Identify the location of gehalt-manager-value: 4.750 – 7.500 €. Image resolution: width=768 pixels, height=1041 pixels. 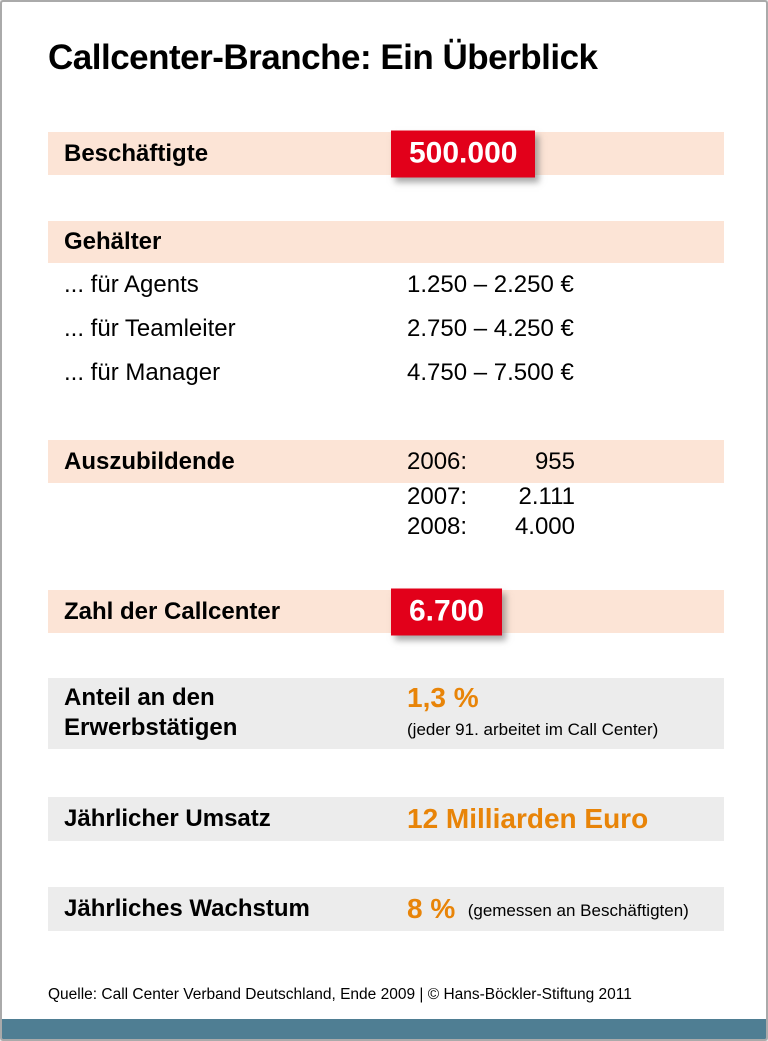
(490, 372).